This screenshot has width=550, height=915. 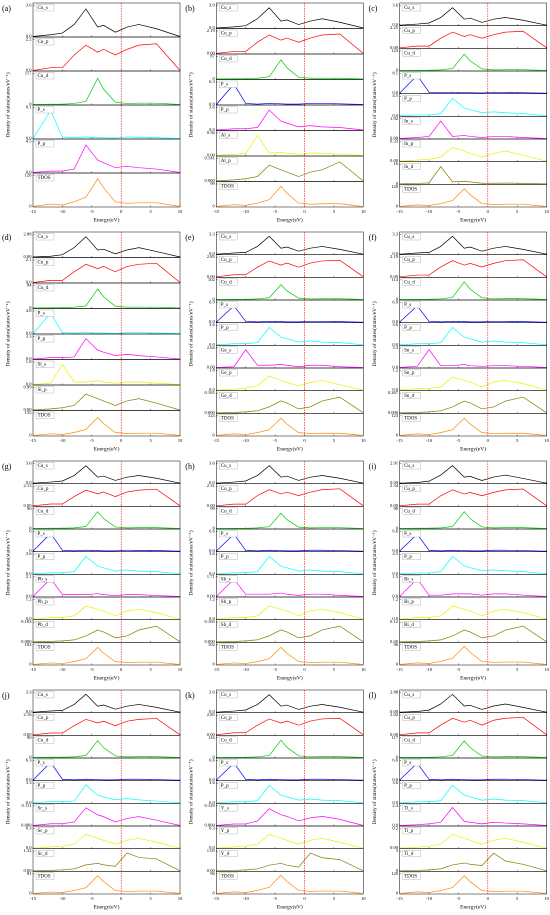 I want to click on y-tick-label: 2.85, so click(x=211, y=714).